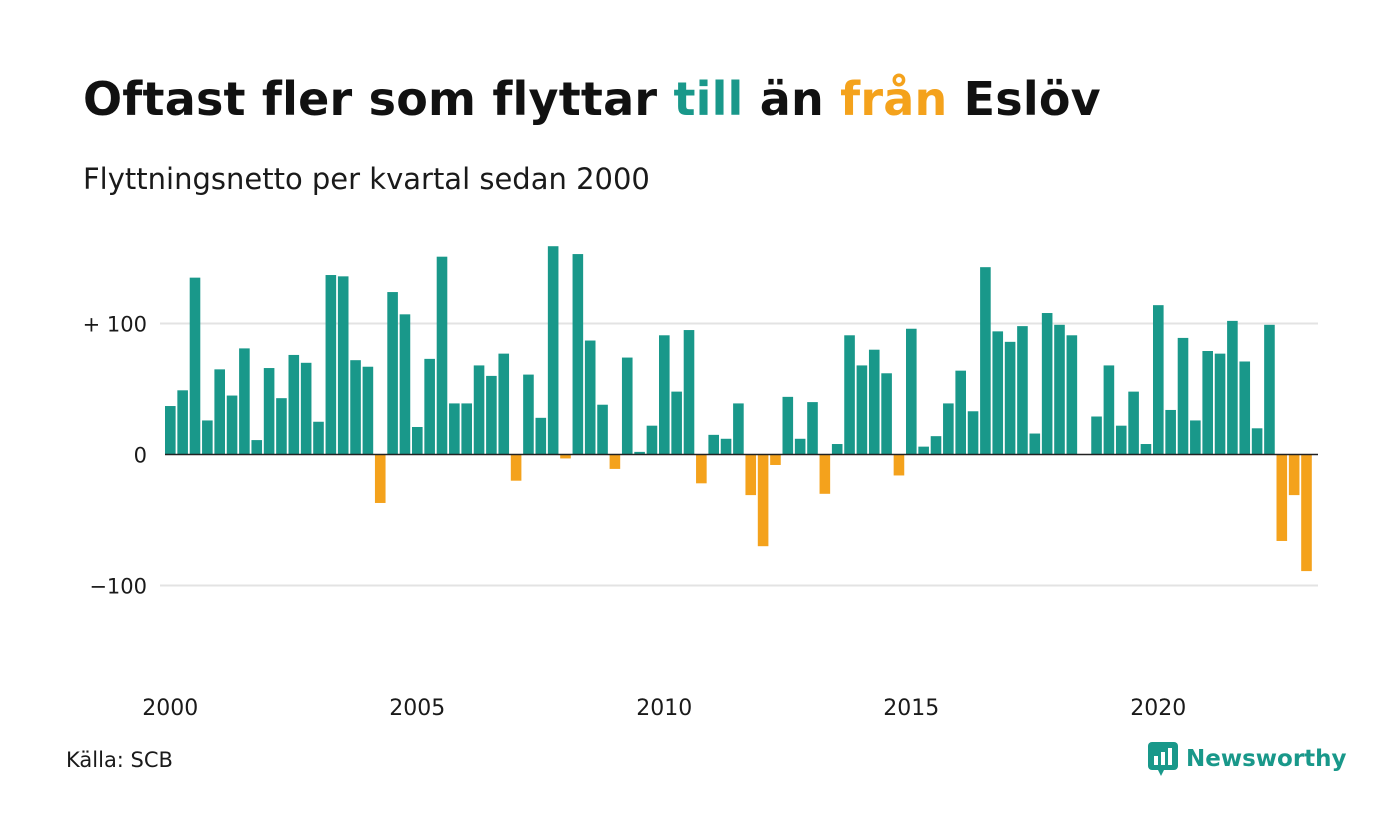 This screenshot has height=840, width=1400. I want to click on y-axis: + 100 0 −100, so click(115, 456).